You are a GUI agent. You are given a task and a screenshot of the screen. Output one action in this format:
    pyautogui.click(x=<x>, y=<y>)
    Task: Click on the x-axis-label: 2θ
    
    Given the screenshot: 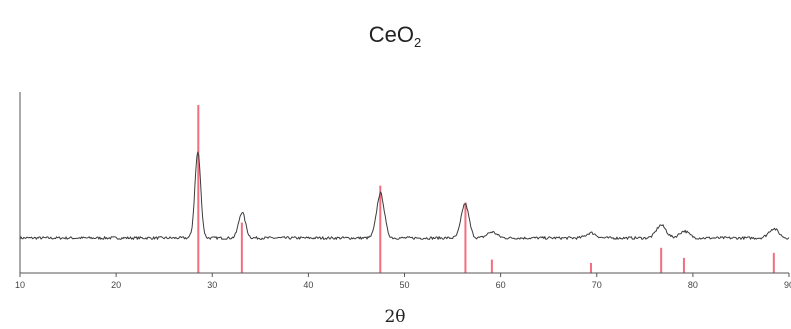 What is the action you would take?
    pyautogui.click(x=394, y=317)
    